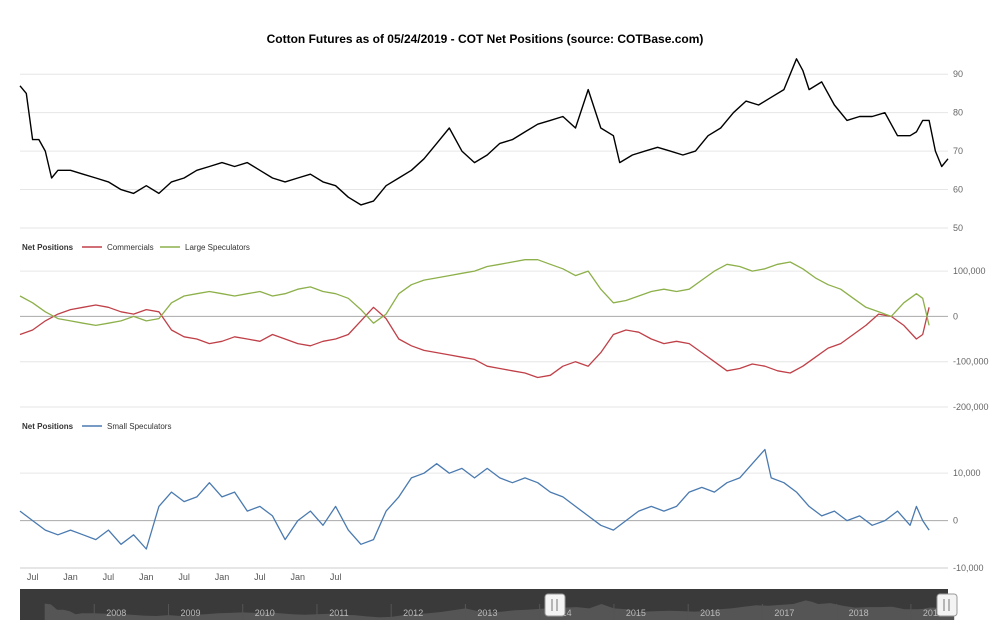 This screenshot has height=620, width=1000. What do you see at coordinates (971, 362) in the screenshot?
I see `y-tick-label: -100,000` at bounding box center [971, 362].